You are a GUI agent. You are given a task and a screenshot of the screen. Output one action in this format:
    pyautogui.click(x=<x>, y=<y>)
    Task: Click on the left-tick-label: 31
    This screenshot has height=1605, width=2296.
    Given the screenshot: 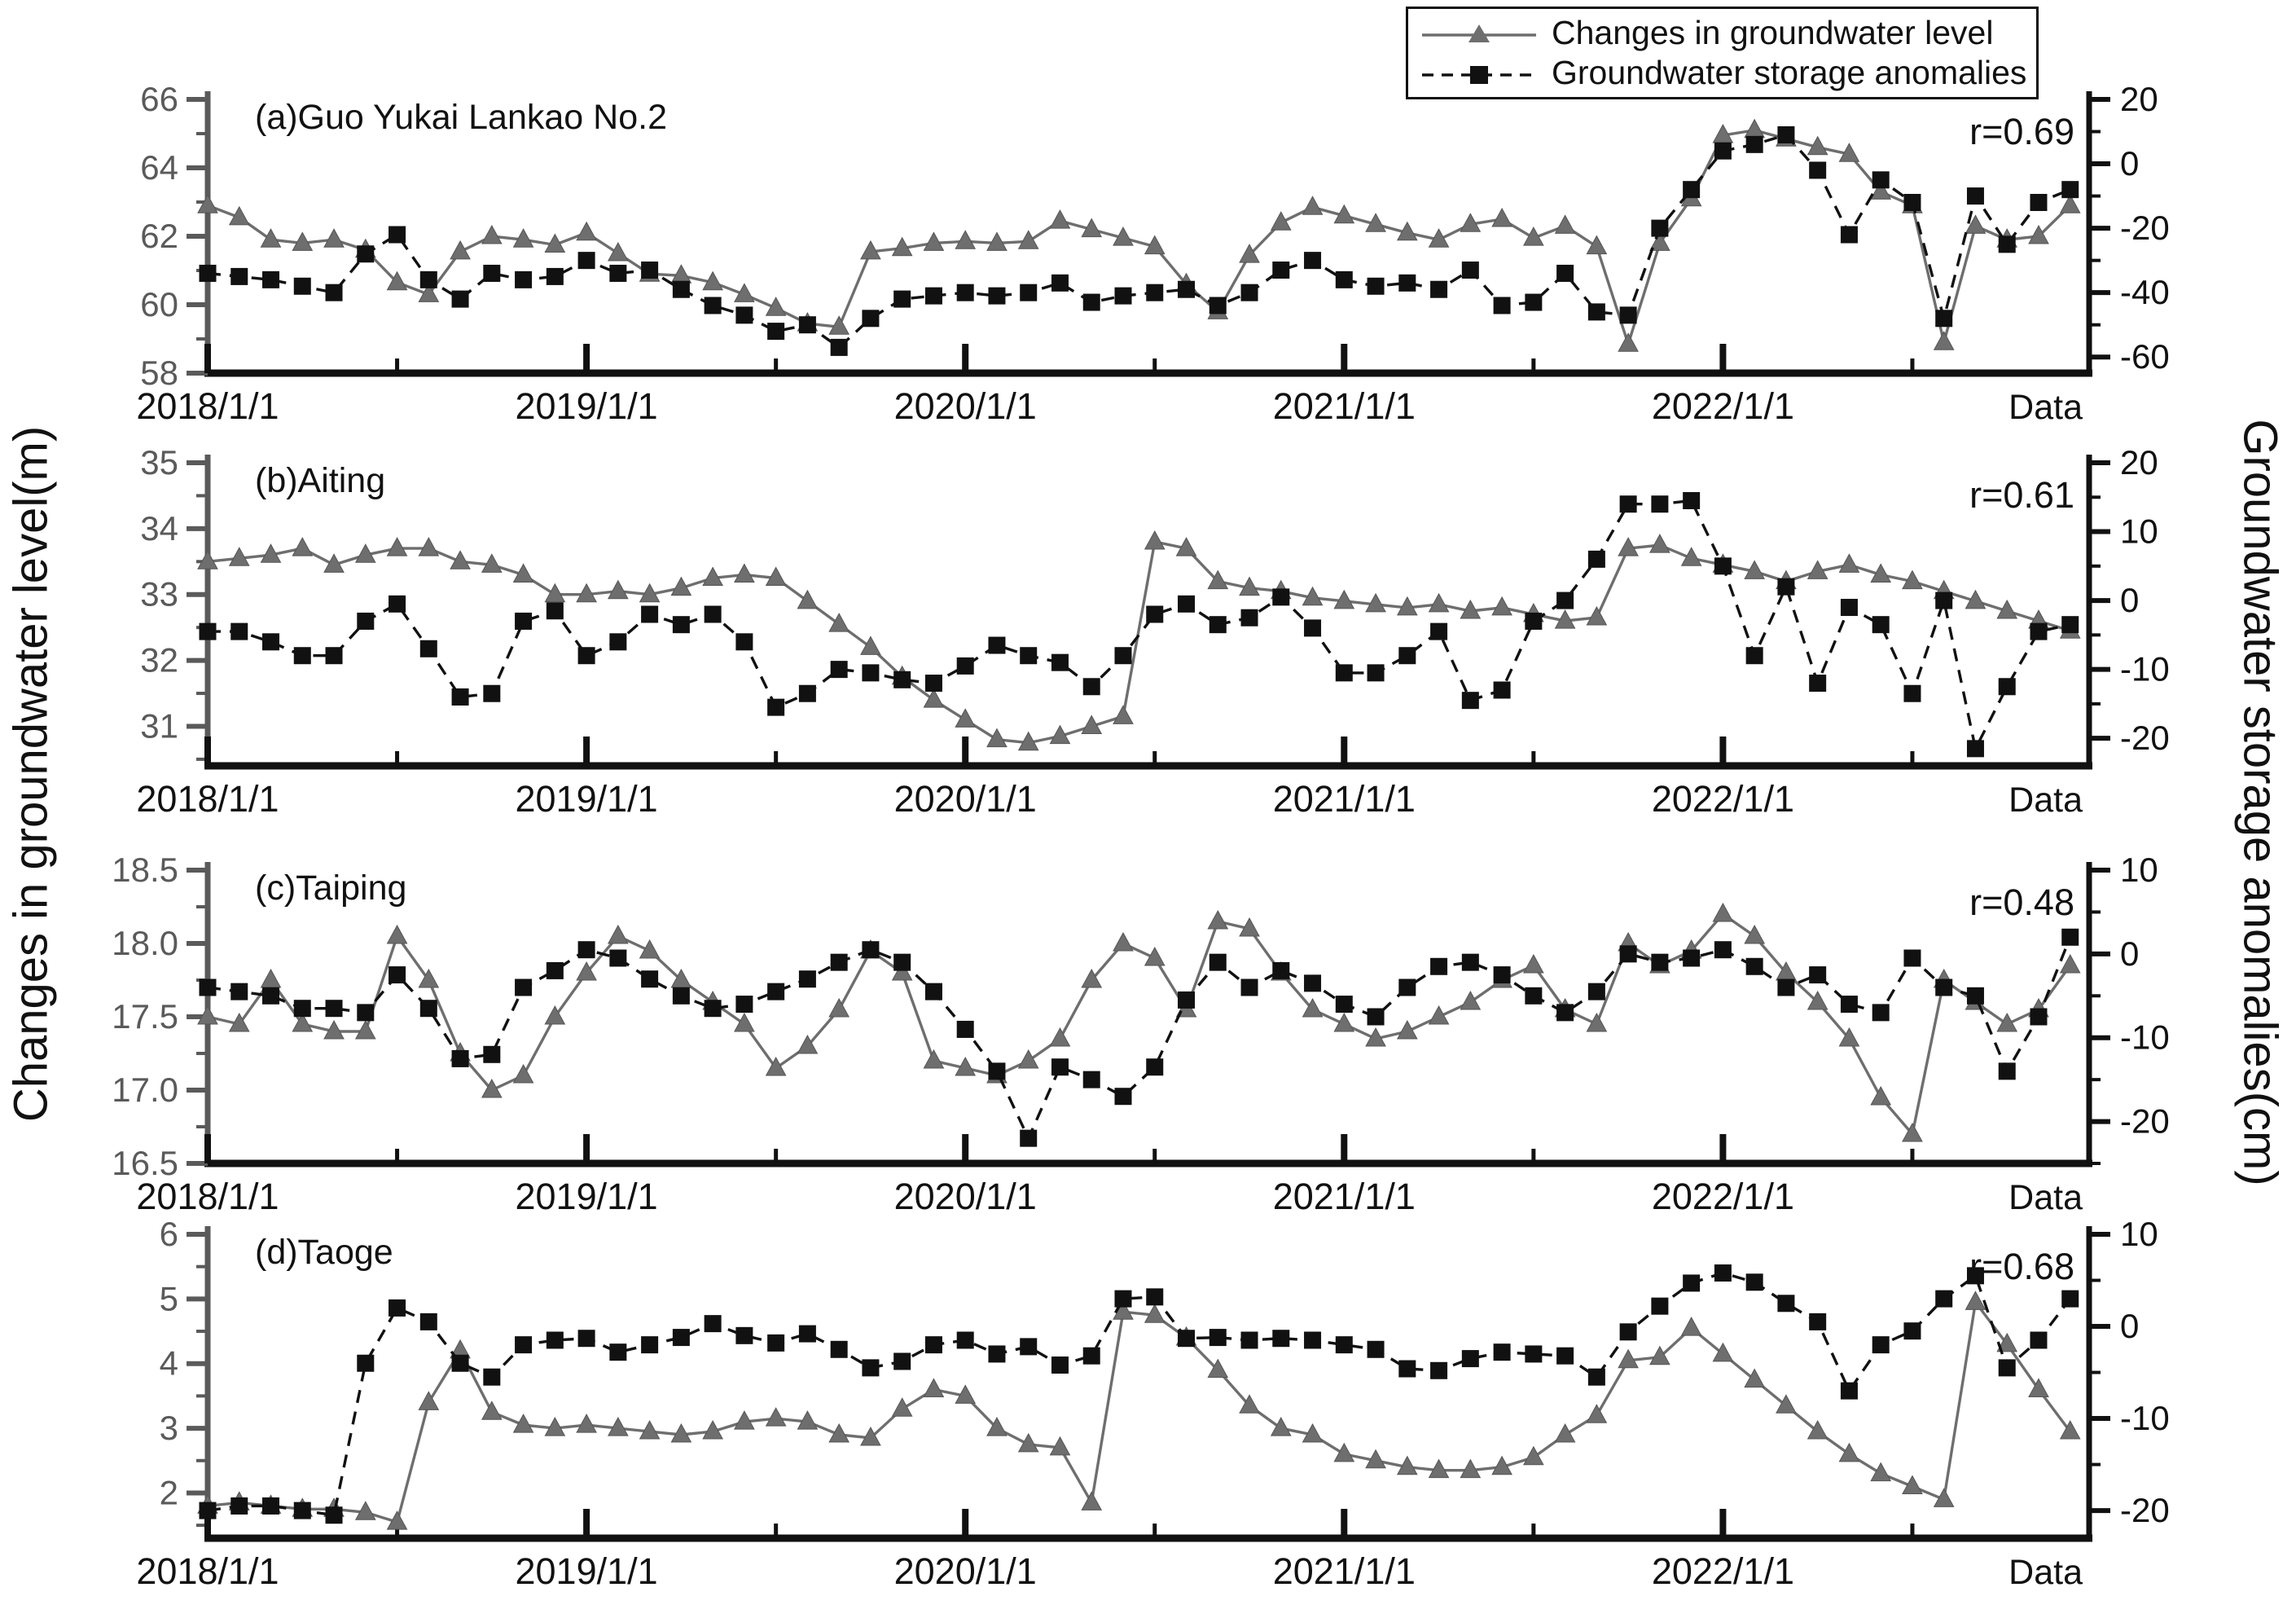 What is the action you would take?
    pyautogui.click(x=159, y=725)
    